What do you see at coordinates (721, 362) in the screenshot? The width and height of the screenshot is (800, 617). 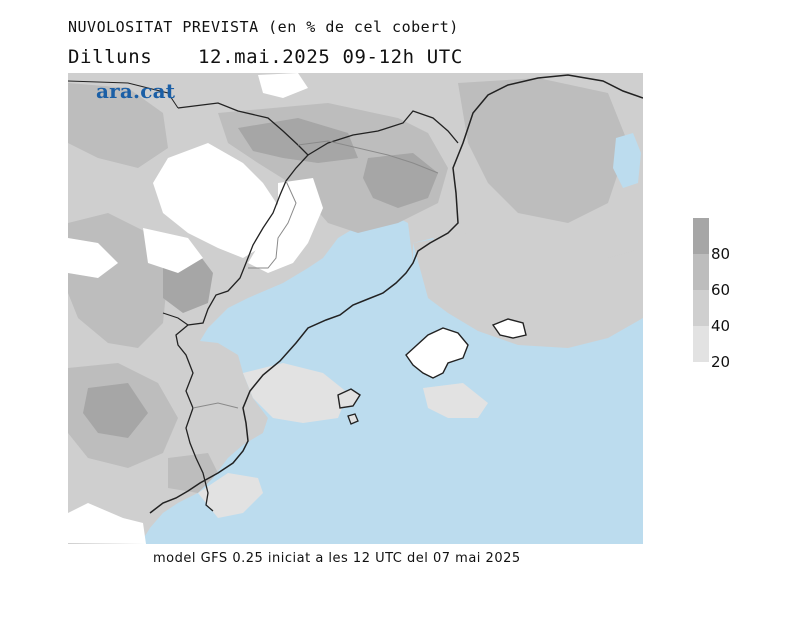 I see `legend-label-20: 20` at bounding box center [721, 362].